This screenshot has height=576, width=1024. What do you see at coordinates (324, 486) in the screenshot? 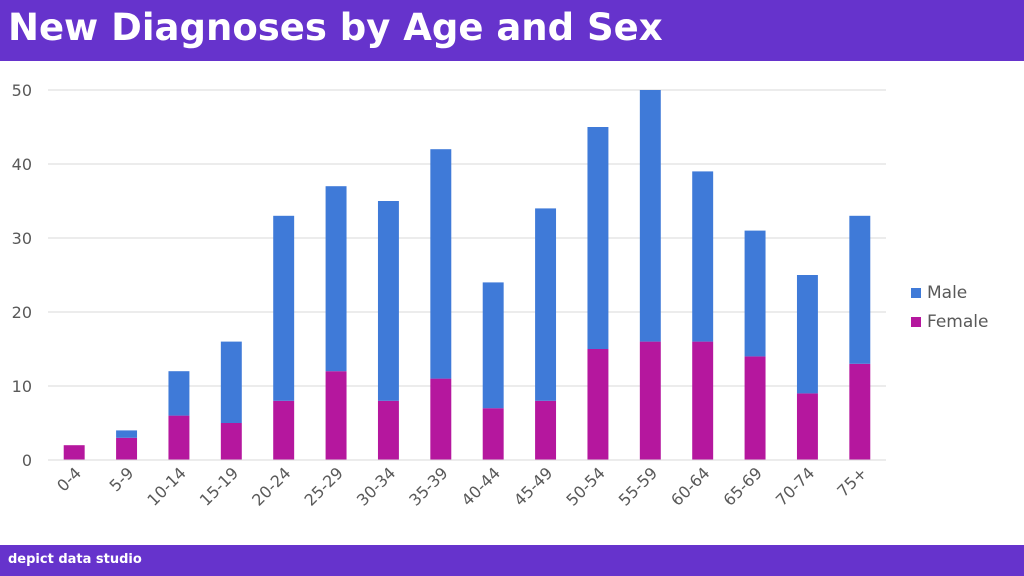
I see `x-tick-label: 25-29` at bounding box center [324, 486].